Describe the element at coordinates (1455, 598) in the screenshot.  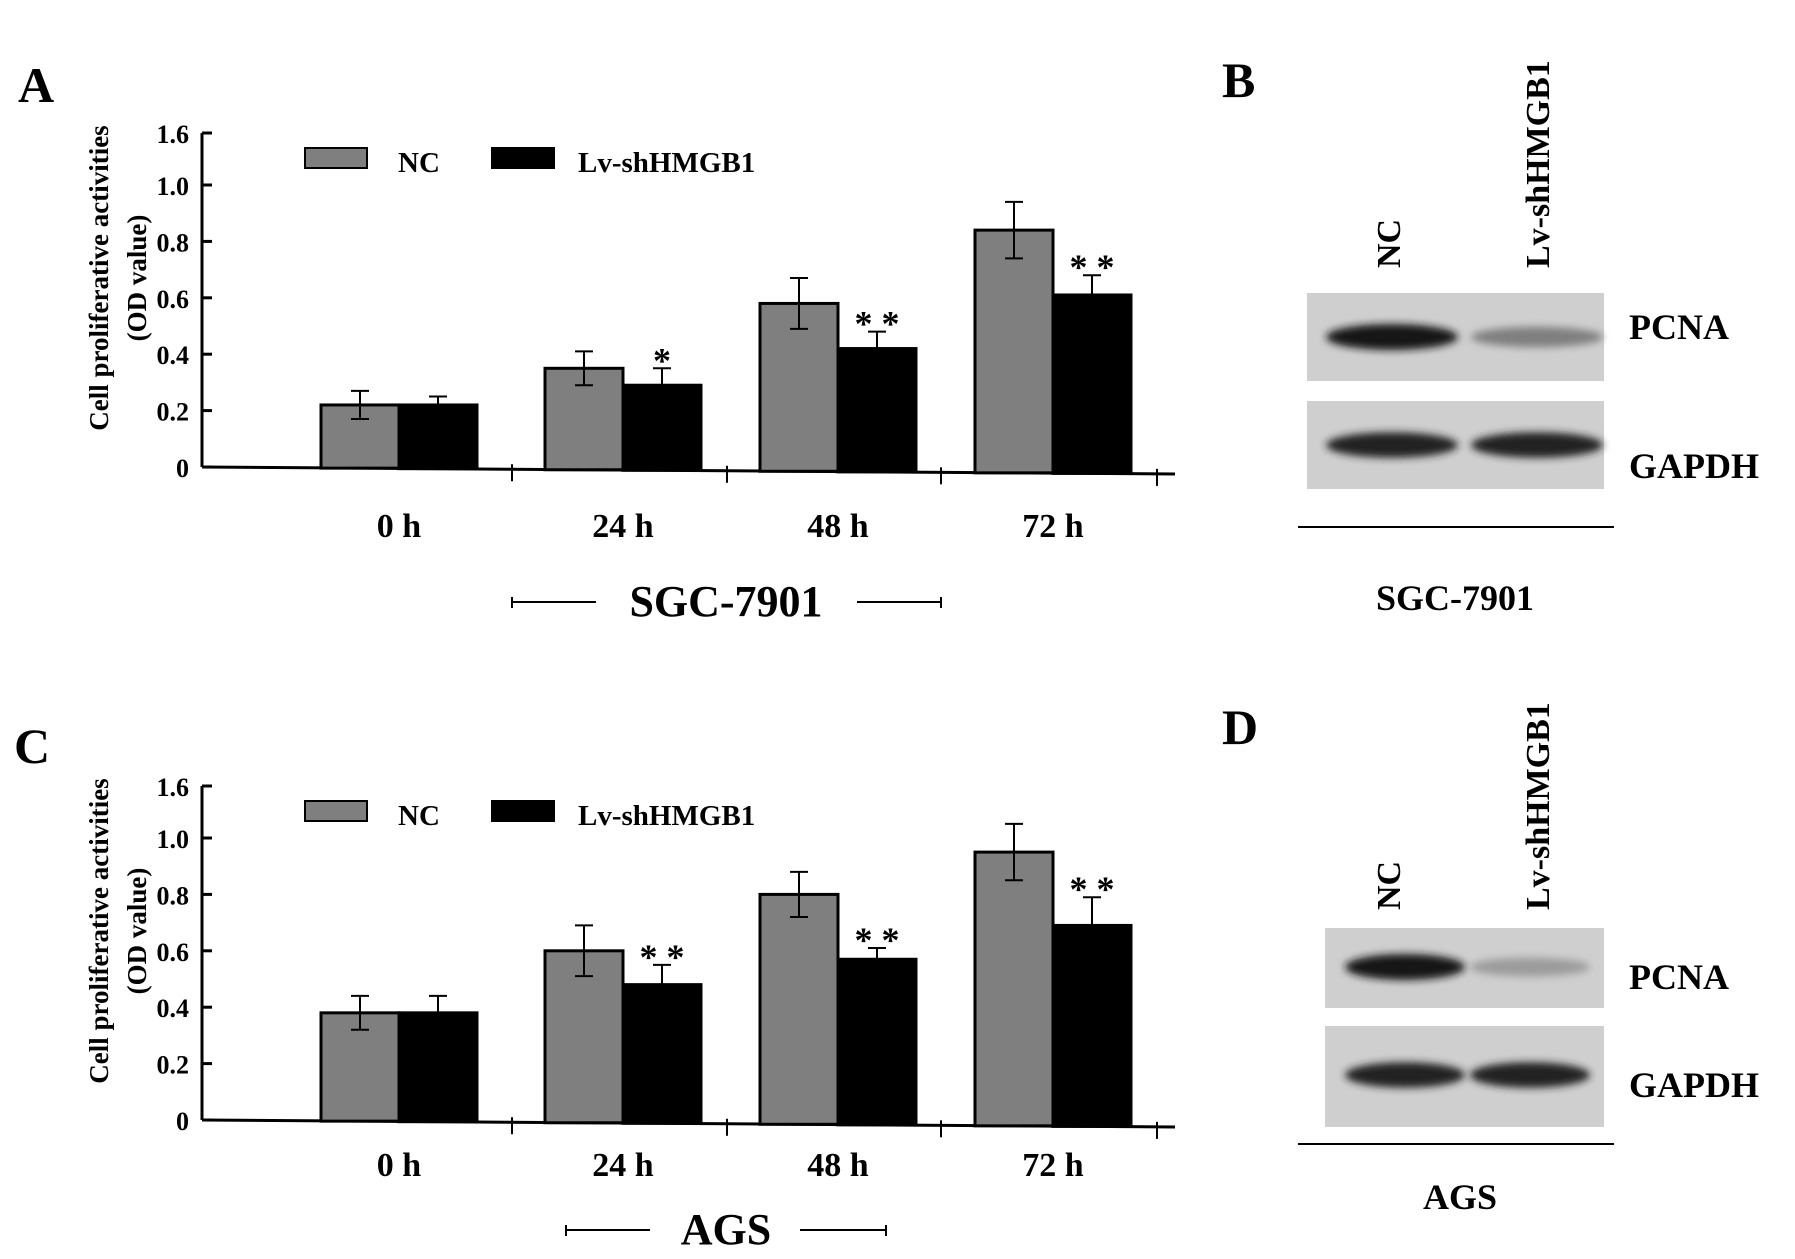
I see `cell-line-label: SGC-7901` at that location.